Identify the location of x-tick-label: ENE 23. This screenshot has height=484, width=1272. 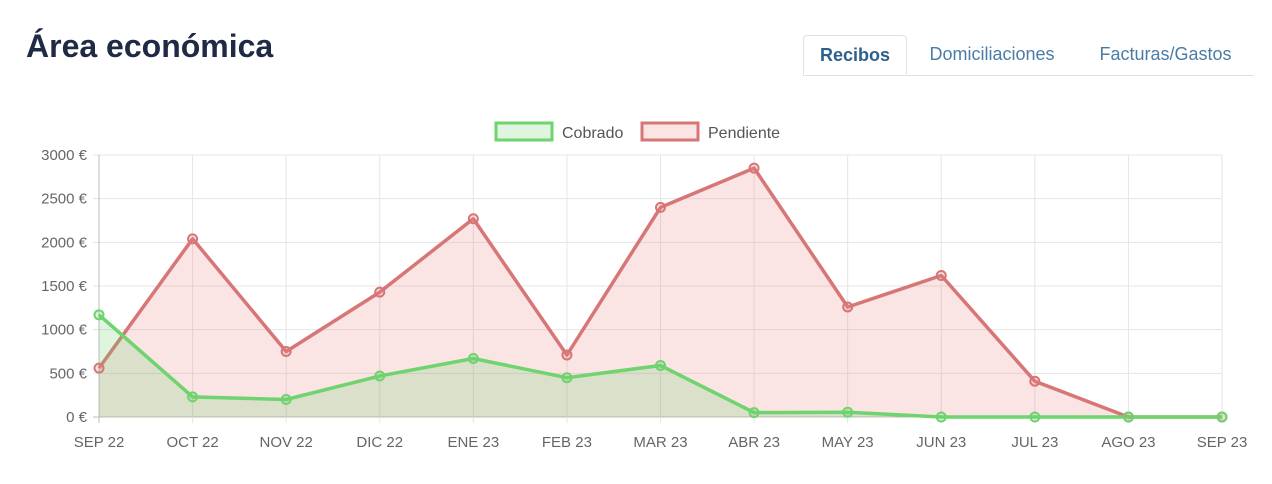
(473, 442).